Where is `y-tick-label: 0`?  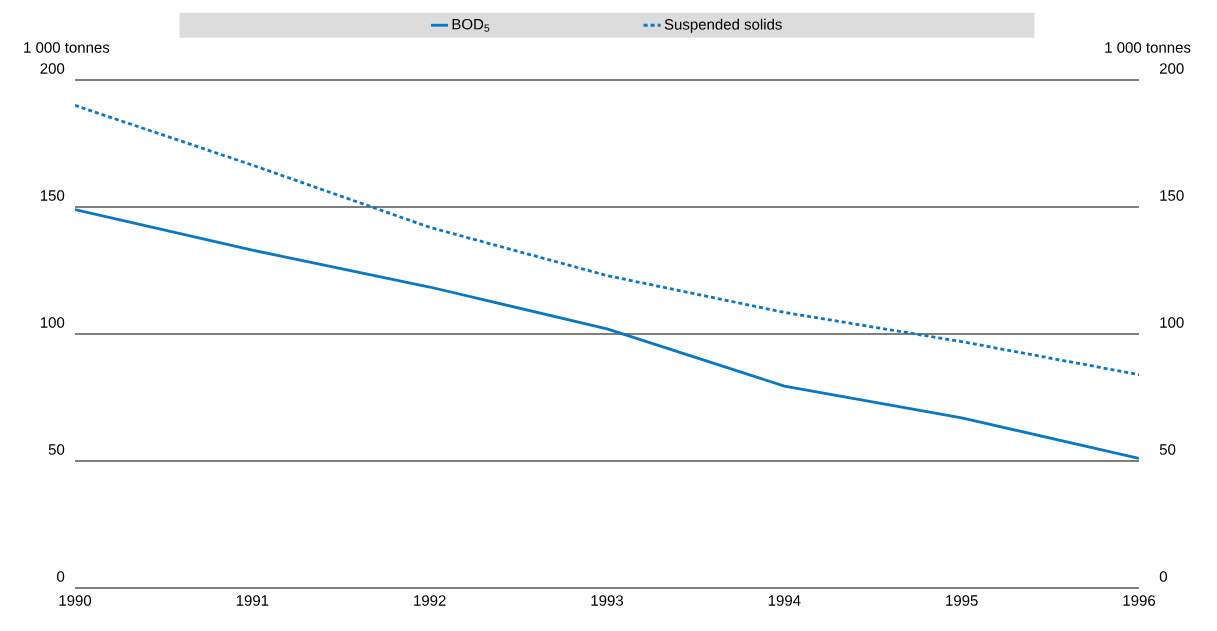
y-tick-label: 0 is located at coordinates (61, 576).